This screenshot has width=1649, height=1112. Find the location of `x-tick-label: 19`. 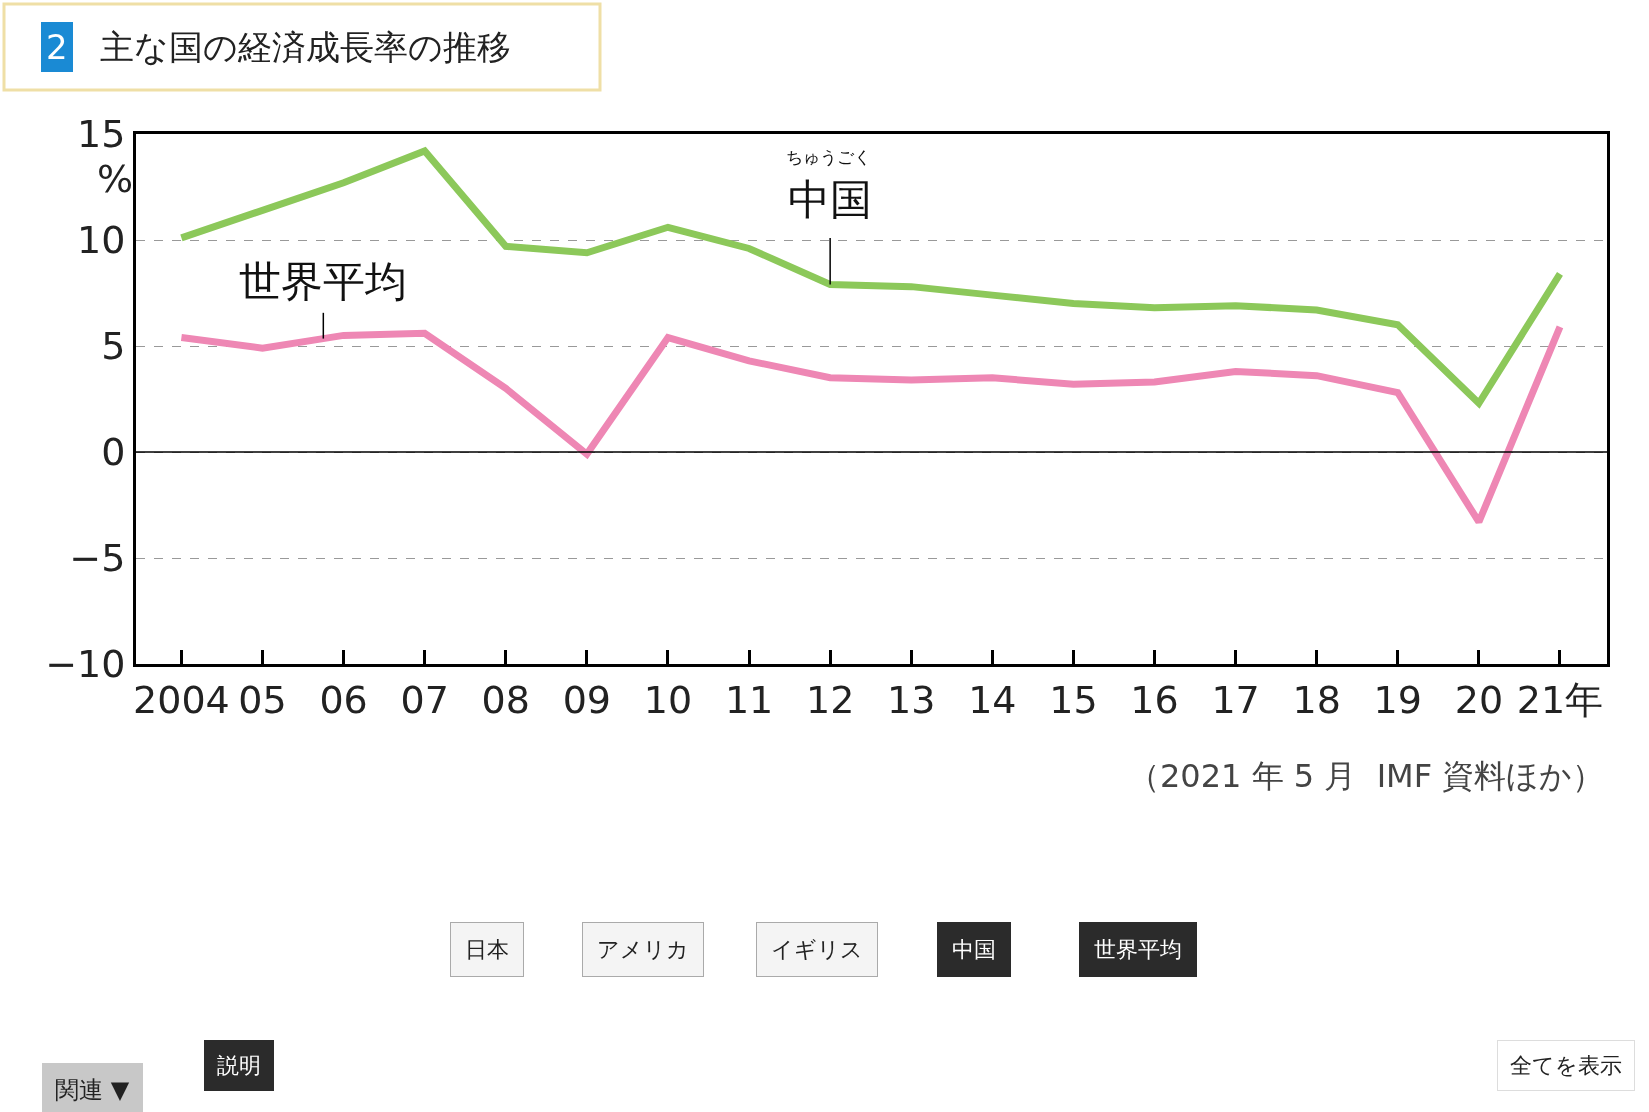

x-tick-label: 19 is located at coordinates (1397, 699).